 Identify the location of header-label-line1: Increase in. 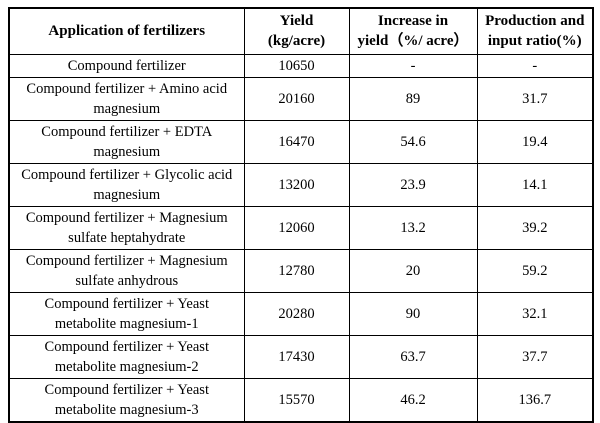
(413, 20).